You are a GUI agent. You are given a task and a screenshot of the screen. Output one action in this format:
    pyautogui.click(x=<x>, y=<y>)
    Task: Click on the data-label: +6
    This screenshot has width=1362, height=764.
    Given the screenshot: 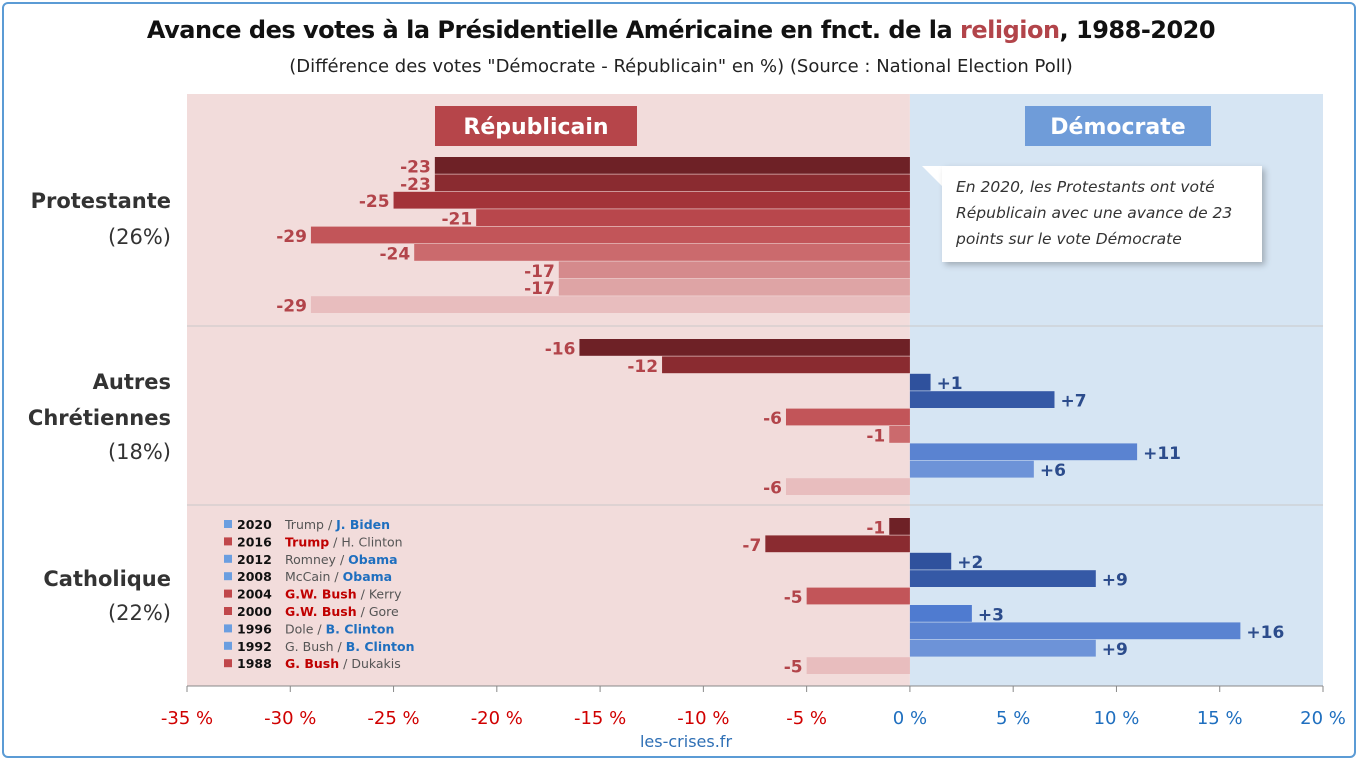 What is the action you would take?
    pyautogui.click(x=1053, y=471)
    